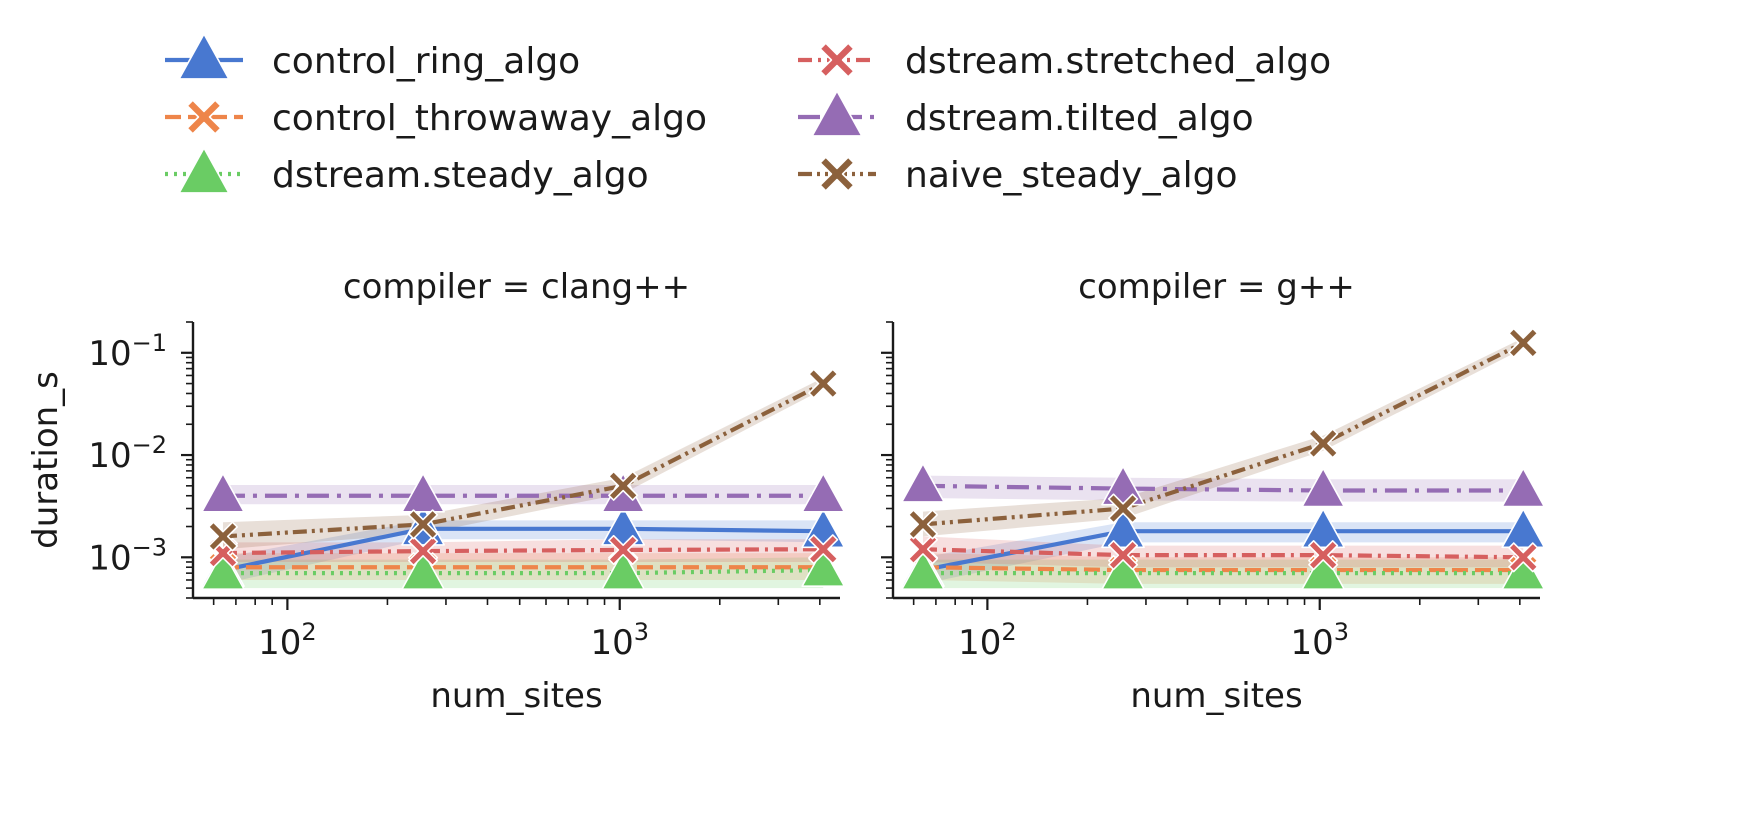 The height and width of the screenshot is (827, 1742). What do you see at coordinates (46, 460) in the screenshot?
I see `y-axis-label: duration_s` at bounding box center [46, 460].